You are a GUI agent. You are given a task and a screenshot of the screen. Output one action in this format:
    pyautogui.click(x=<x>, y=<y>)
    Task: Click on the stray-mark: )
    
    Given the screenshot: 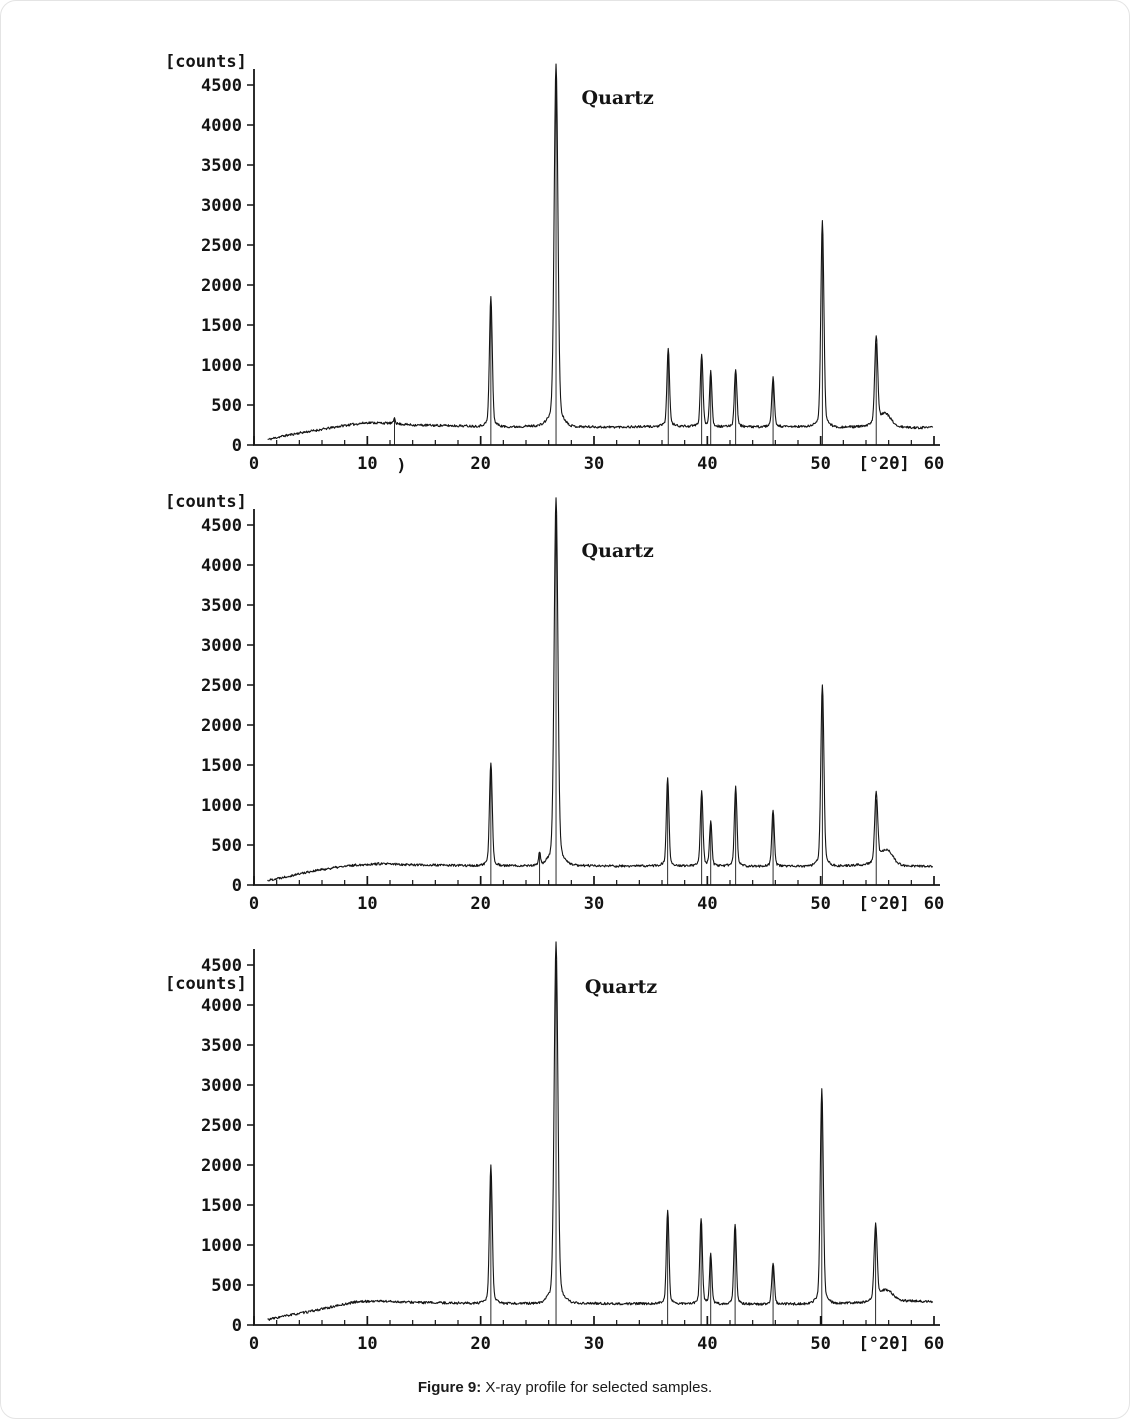 What is the action you would take?
    pyautogui.click(x=401, y=466)
    